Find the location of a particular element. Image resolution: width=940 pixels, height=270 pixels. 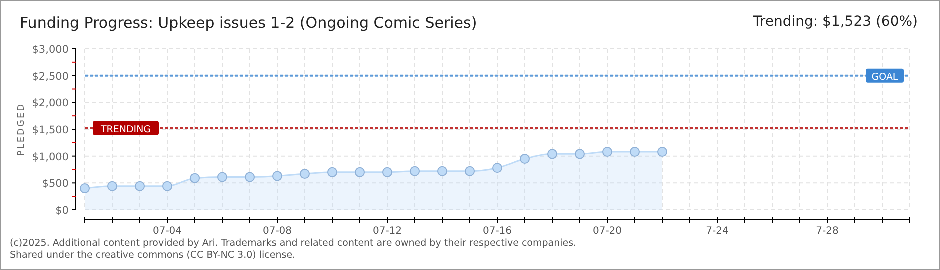

x-tick-label: 07-16 is located at coordinates (497, 231).